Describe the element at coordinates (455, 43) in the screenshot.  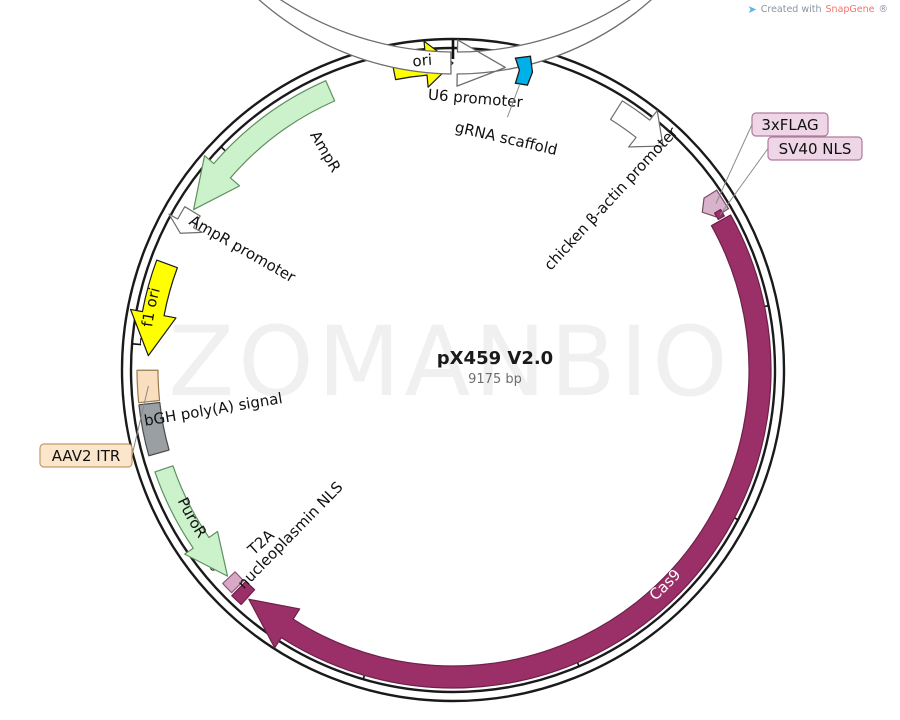
I see `feature-u6-promoter` at that location.